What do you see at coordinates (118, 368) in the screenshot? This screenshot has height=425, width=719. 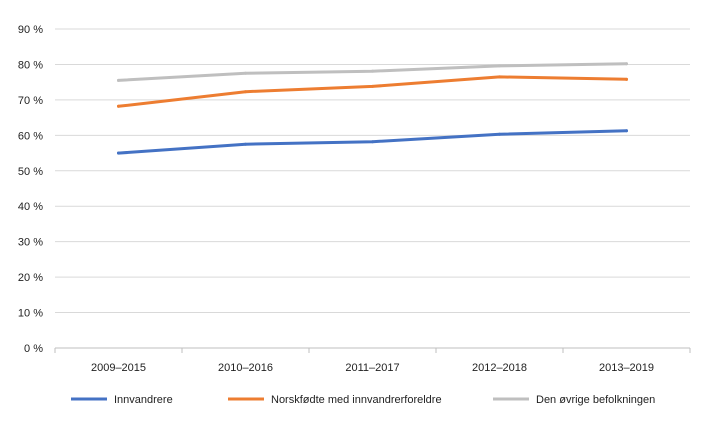 I see `x-tick-label: 2009–2015` at bounding box center [118, 368].